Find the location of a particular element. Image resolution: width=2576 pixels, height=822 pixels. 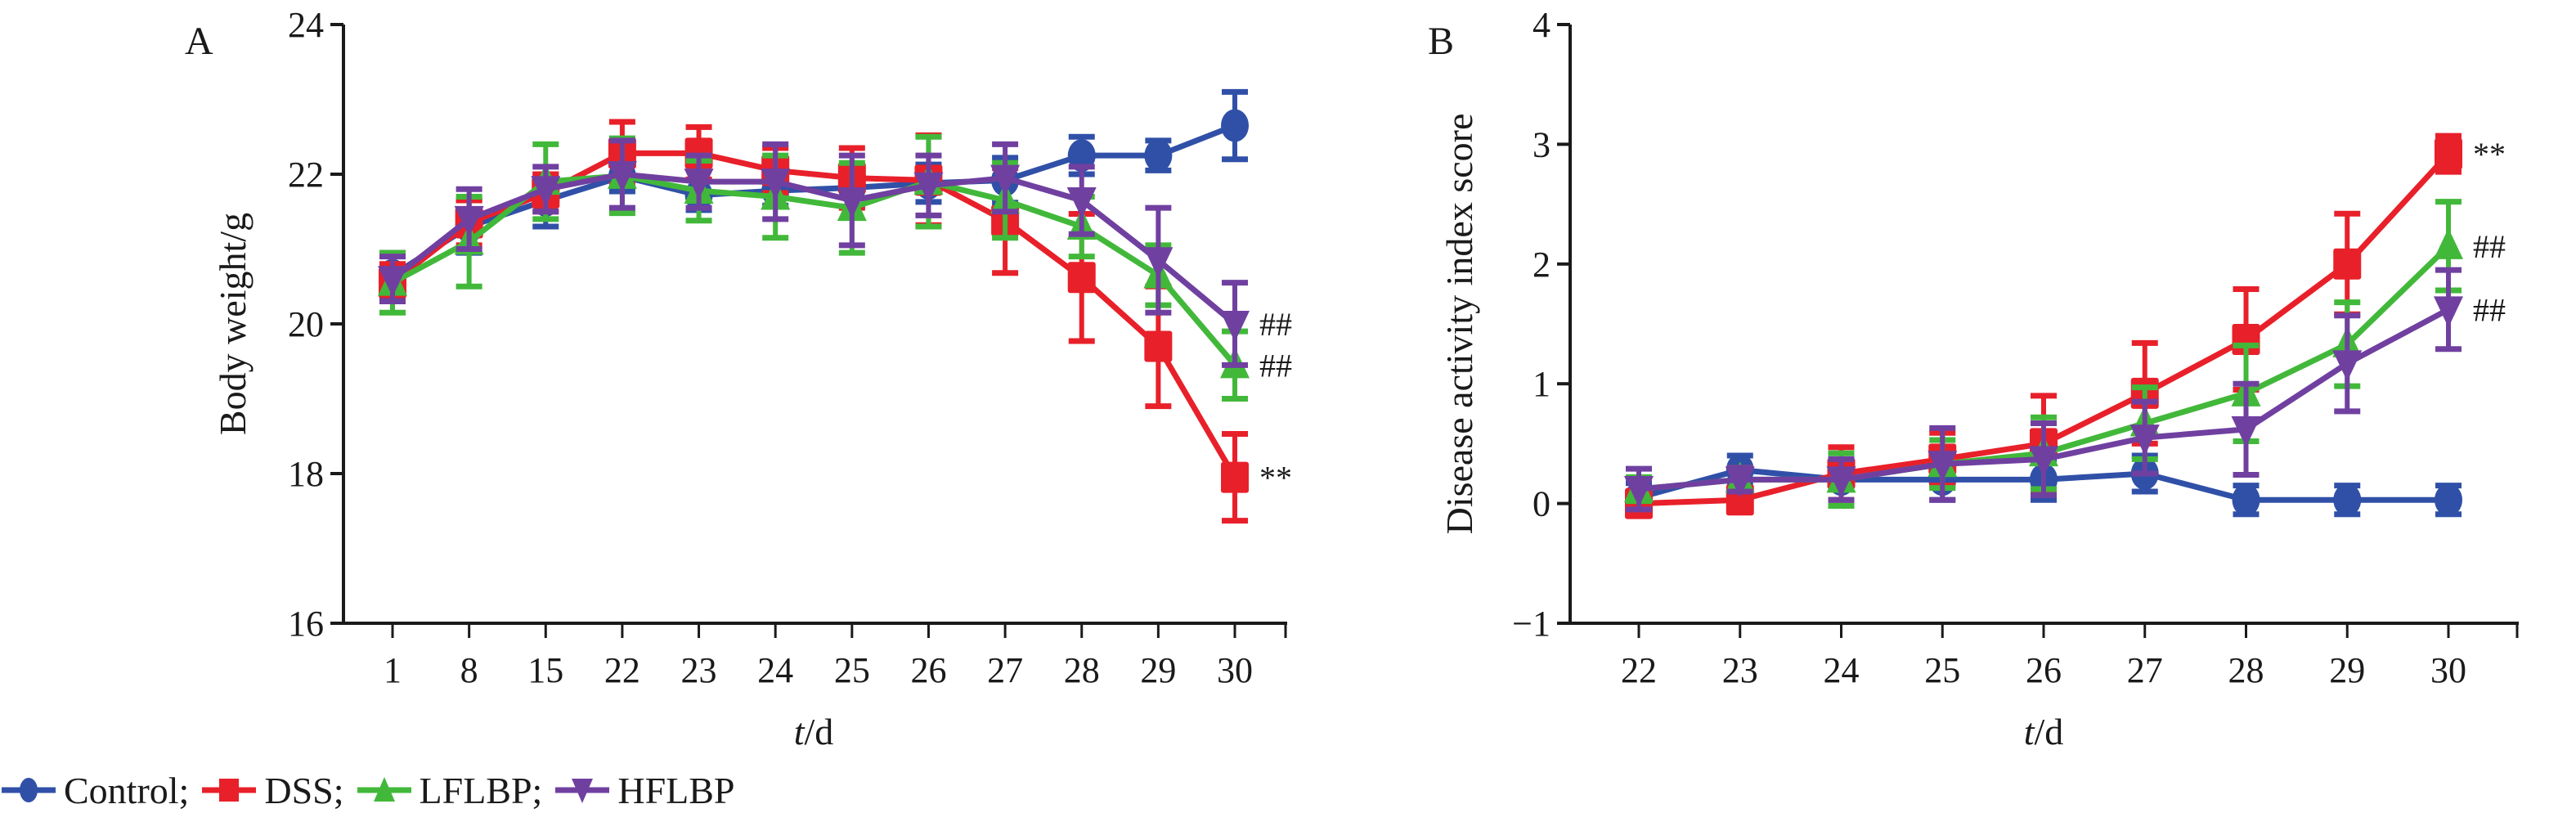

series-line-lflbp is located at coordinates (814, 270).